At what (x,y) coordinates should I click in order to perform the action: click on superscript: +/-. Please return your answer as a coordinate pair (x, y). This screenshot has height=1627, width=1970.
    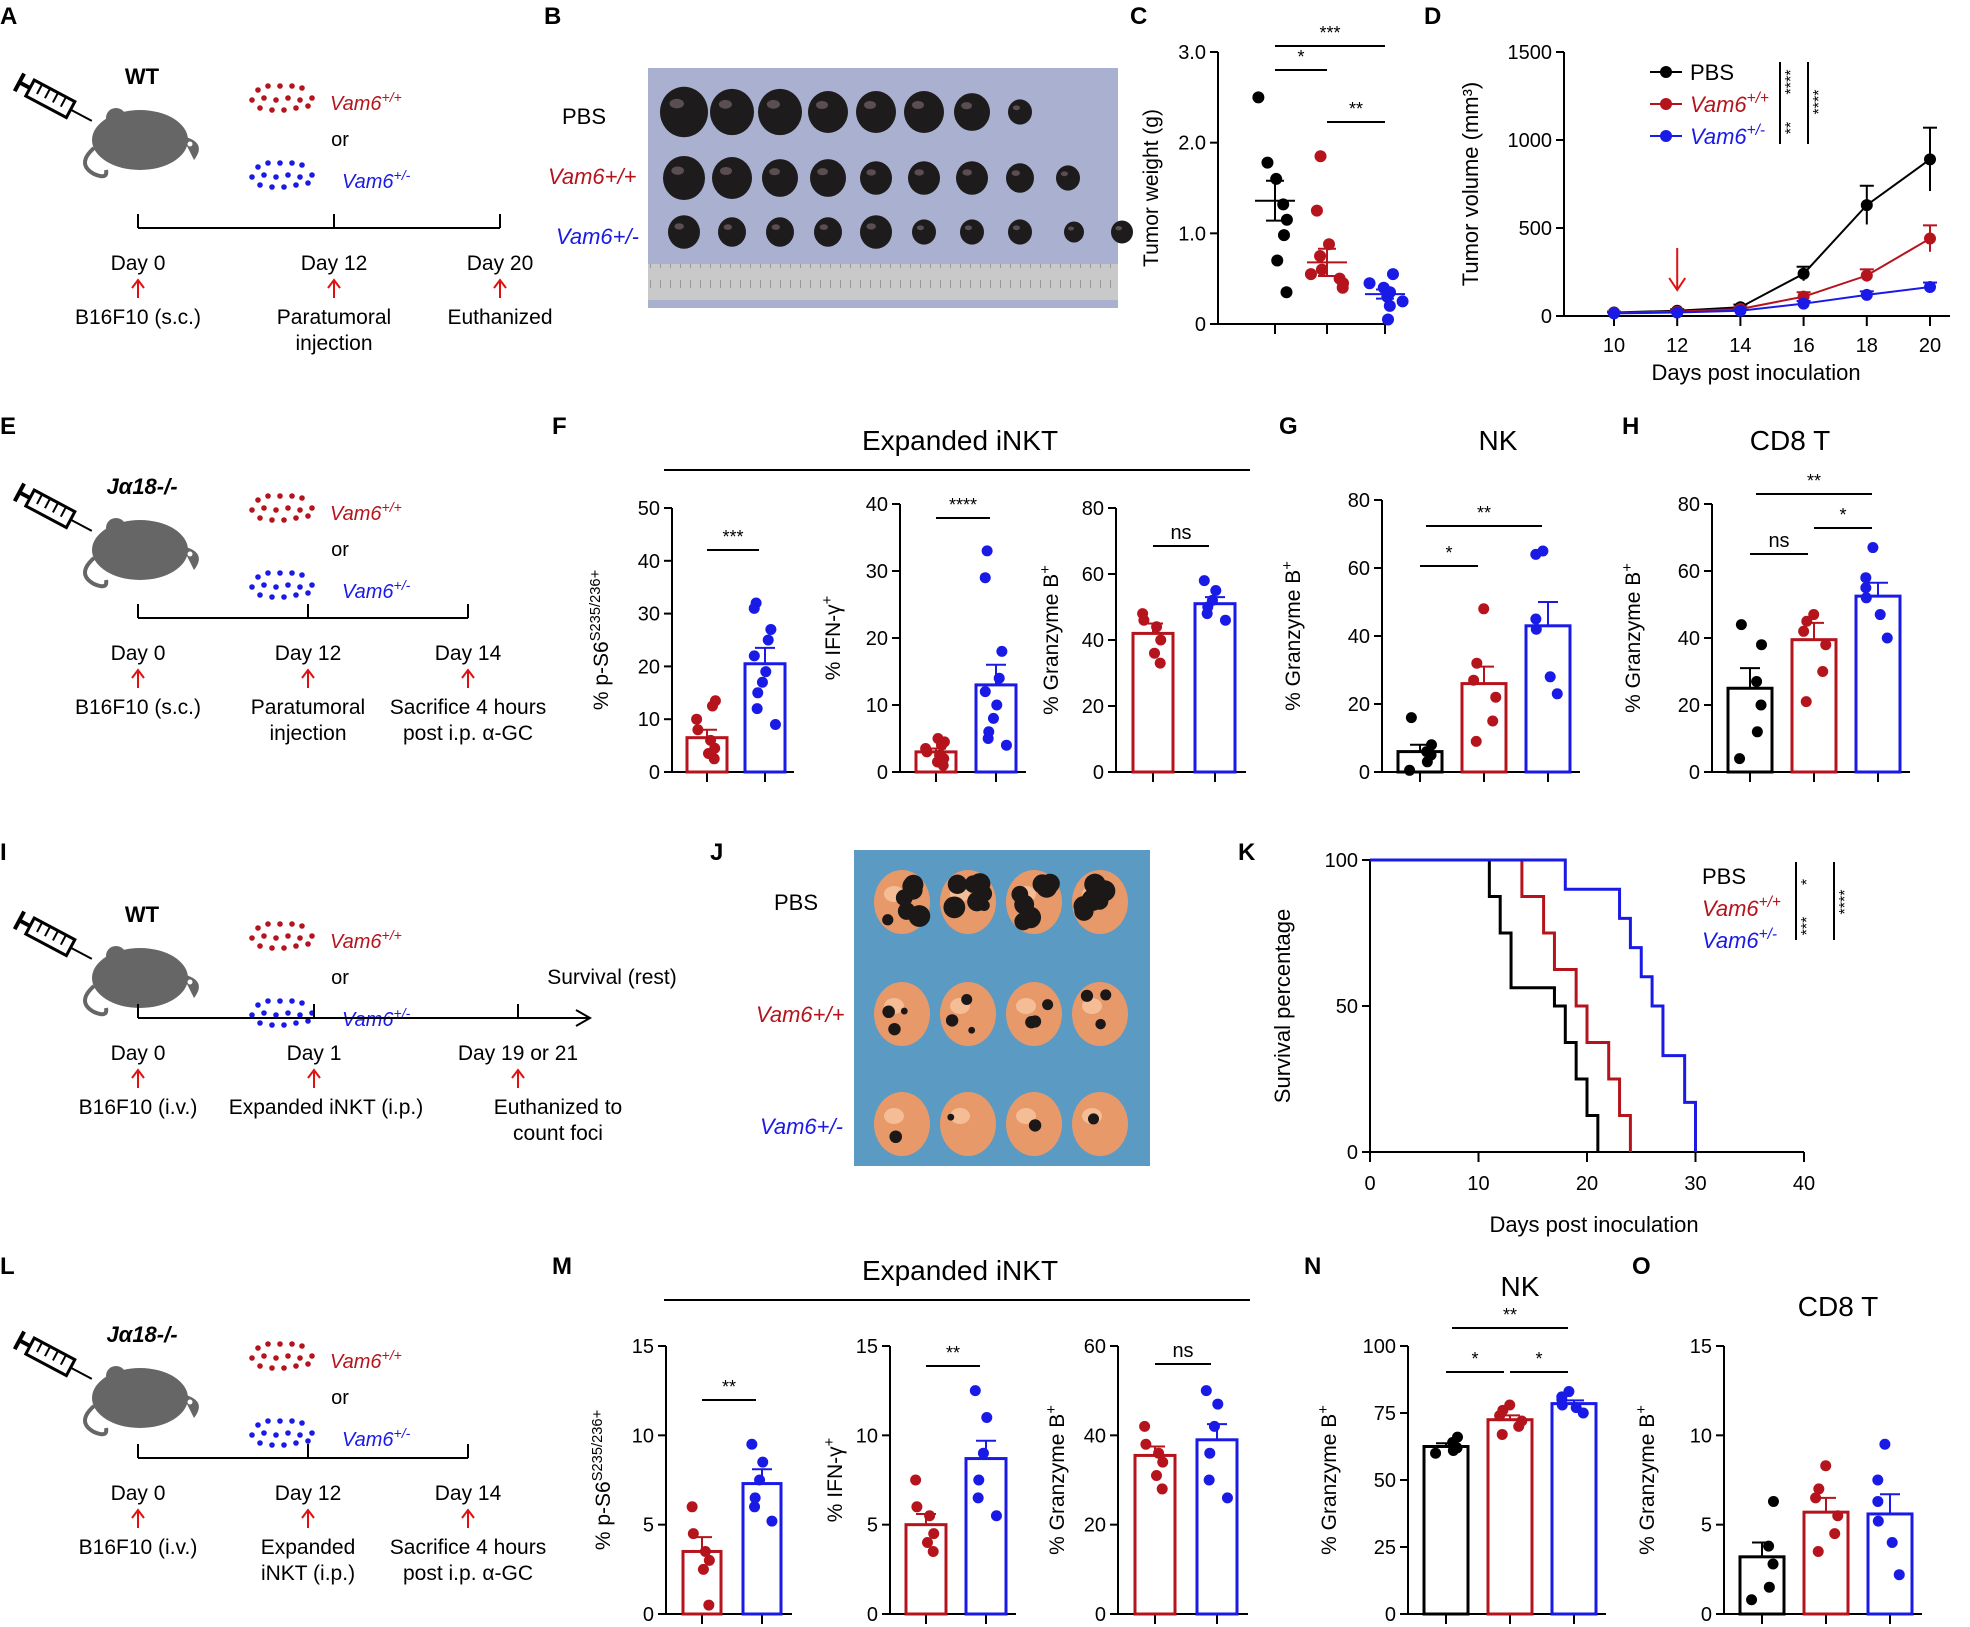
    Looking at the image, I should click on (402, 585).